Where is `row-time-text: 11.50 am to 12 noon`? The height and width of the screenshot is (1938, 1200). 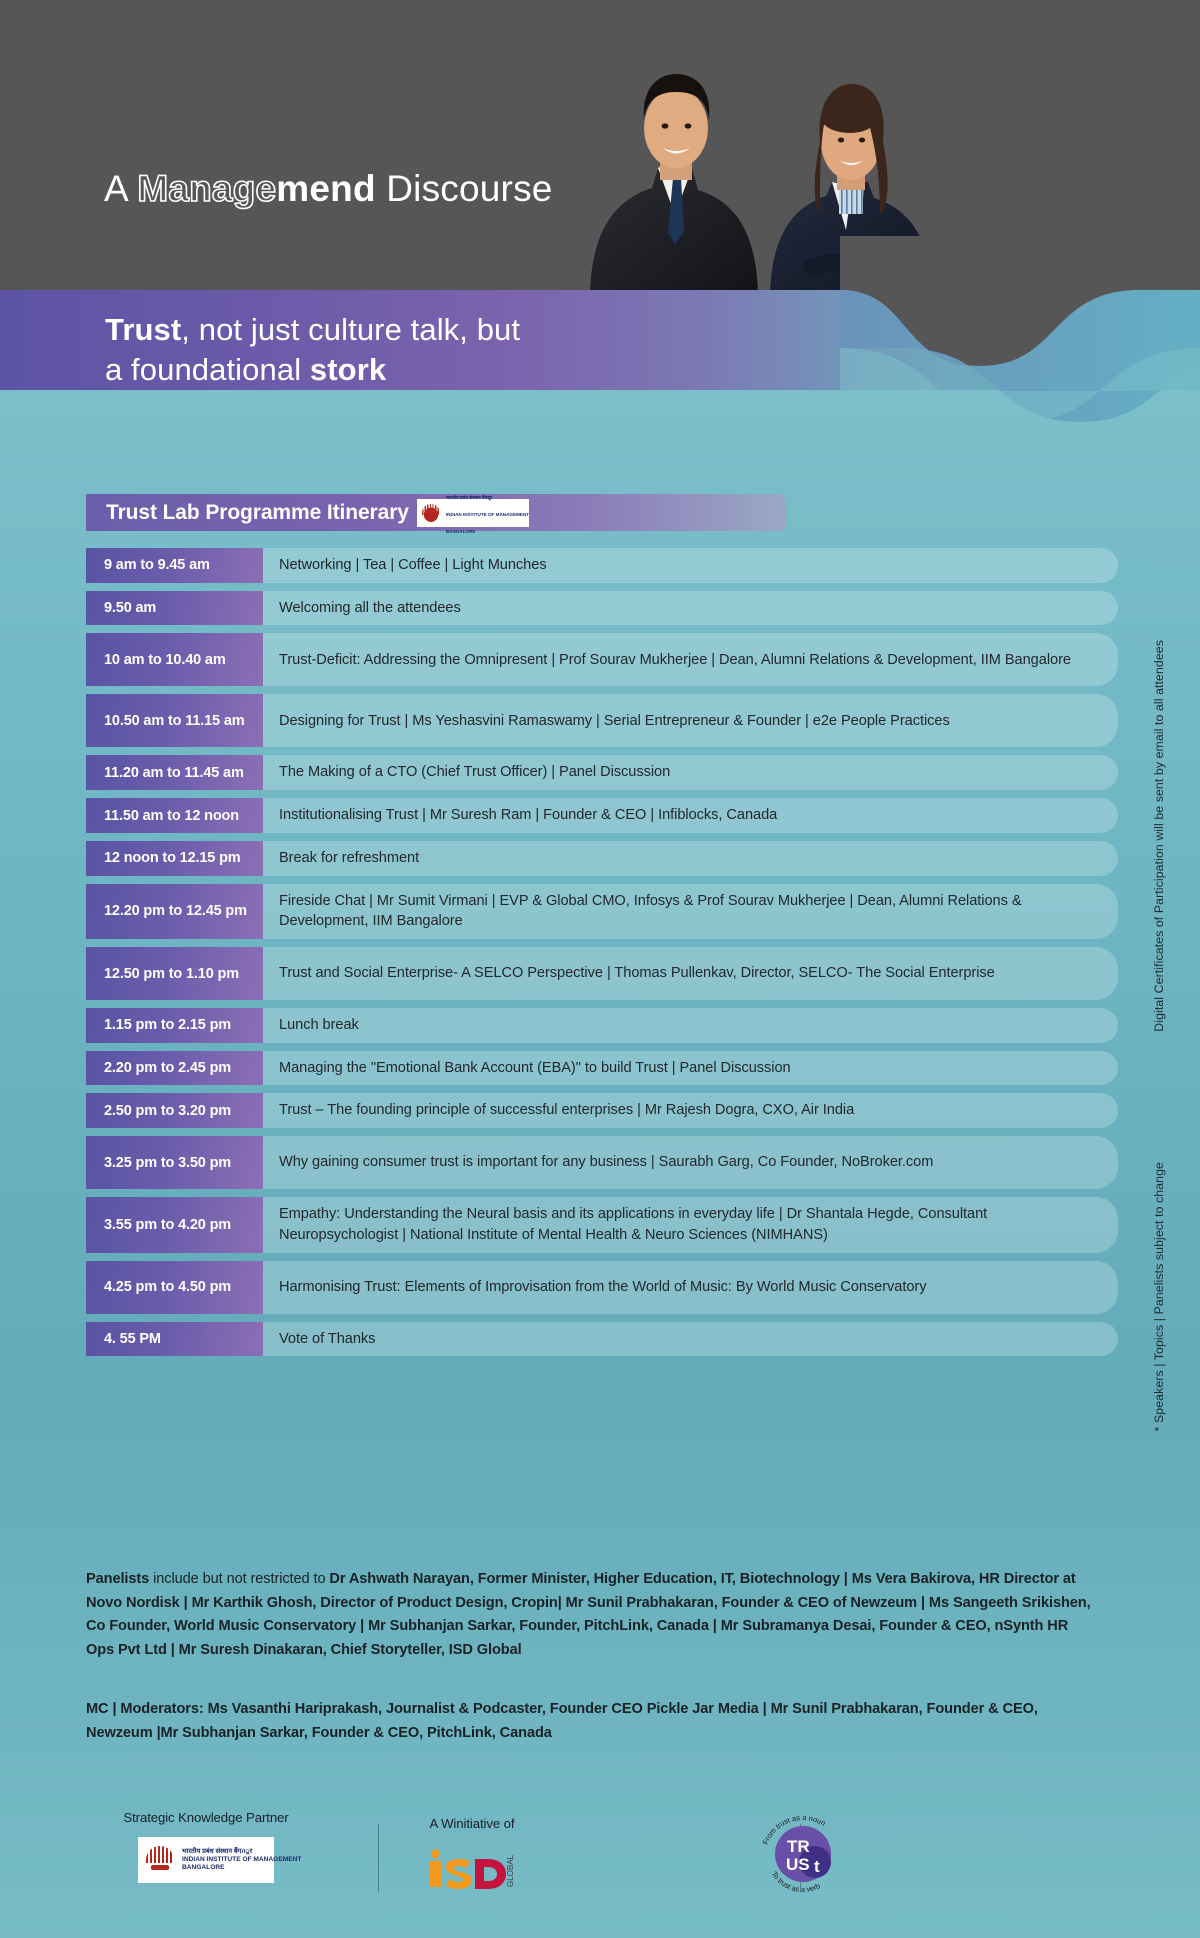
row-time-text: 11.50 am to 12 noon is located at coordinates (171, 815).